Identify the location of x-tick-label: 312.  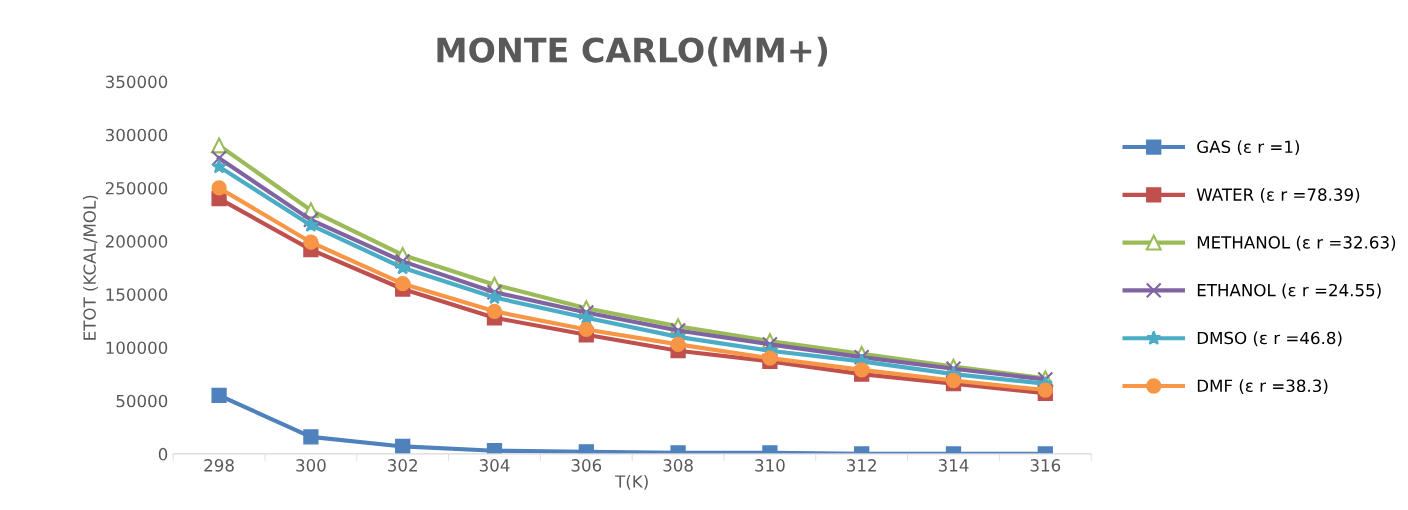
(861, 465).